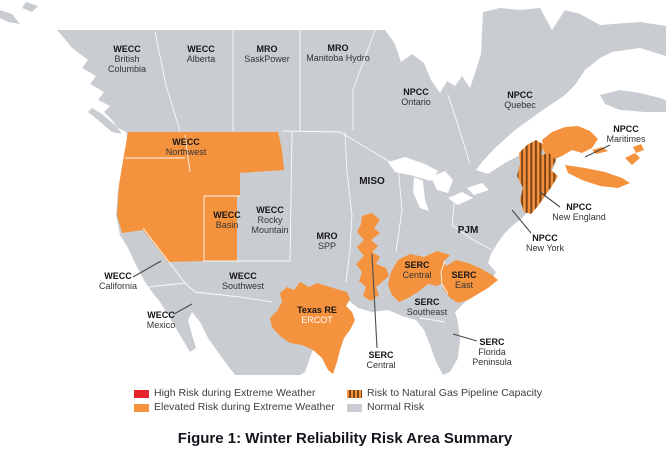 This screenshot has height=455, width=666. What do you see at coordinates (141, 393) in the screenshot?
I see `high-risk-swatch` at bounding box center [141, 393].